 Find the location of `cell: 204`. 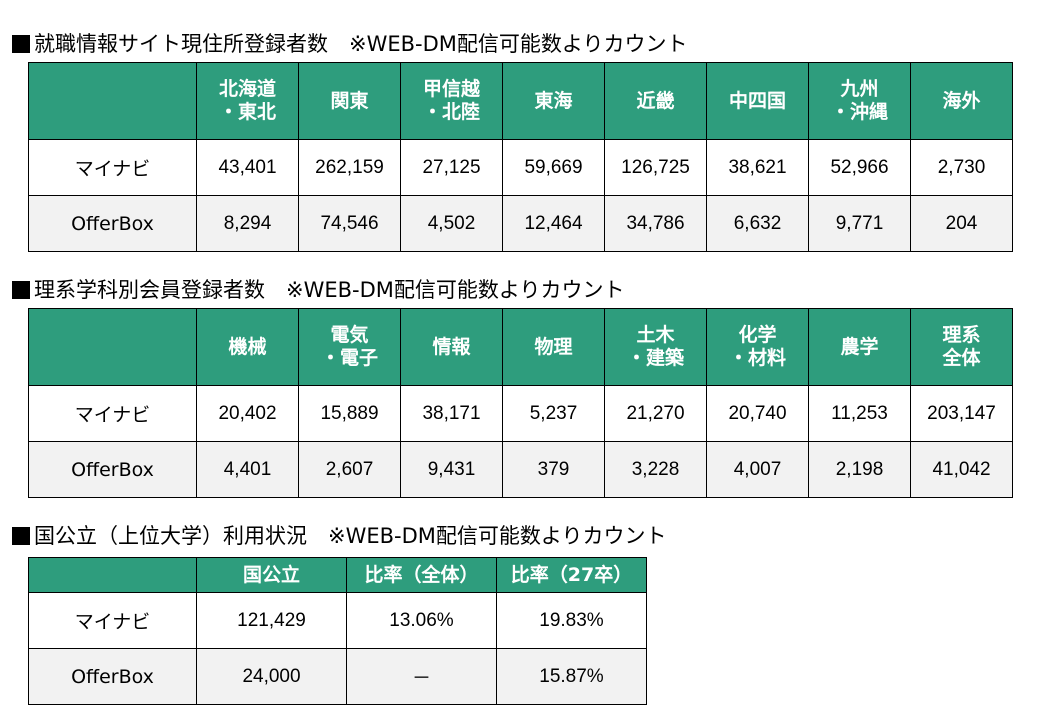

cell: 204 is located at coordinates (961, 223).